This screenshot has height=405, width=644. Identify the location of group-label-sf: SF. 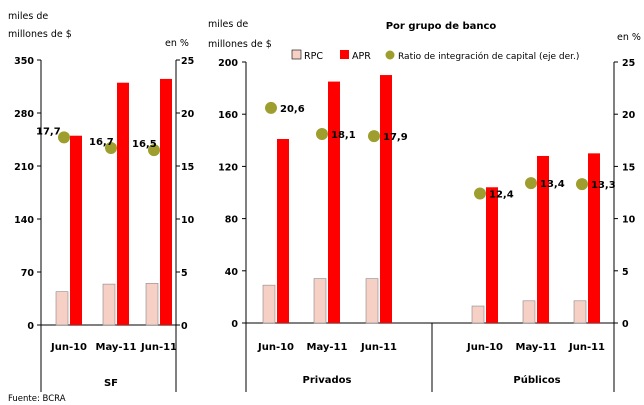
(111, 383).